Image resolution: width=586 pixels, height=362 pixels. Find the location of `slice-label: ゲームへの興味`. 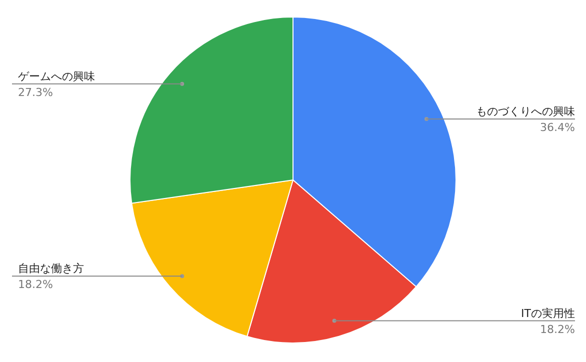

slice-label: ゲームへの興味 is located at coordinates (56, 76).